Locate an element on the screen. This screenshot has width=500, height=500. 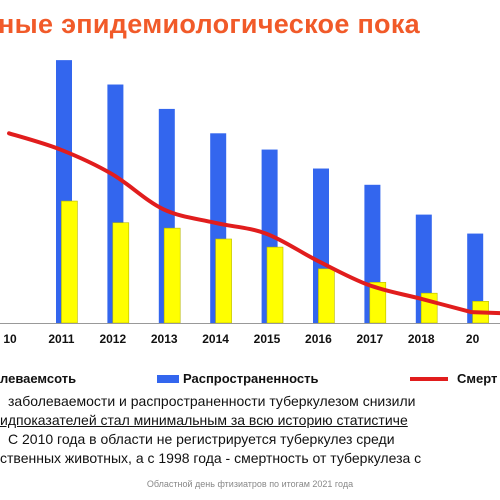
x-tick-label: 2014 is located at coordinates (215, 339).